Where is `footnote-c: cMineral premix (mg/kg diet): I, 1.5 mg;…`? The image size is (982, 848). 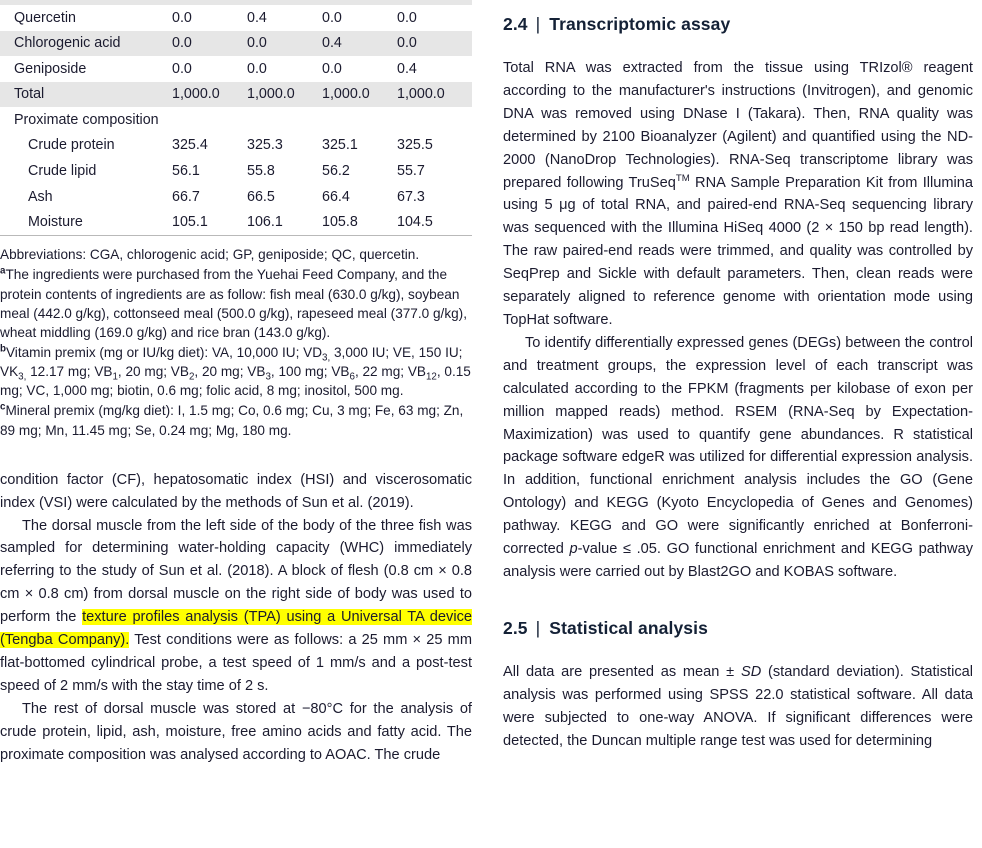 footnote-c: cMineral premix (mg/kg diet): I, 1.5 mg;… is located at coordinates (236, 420).